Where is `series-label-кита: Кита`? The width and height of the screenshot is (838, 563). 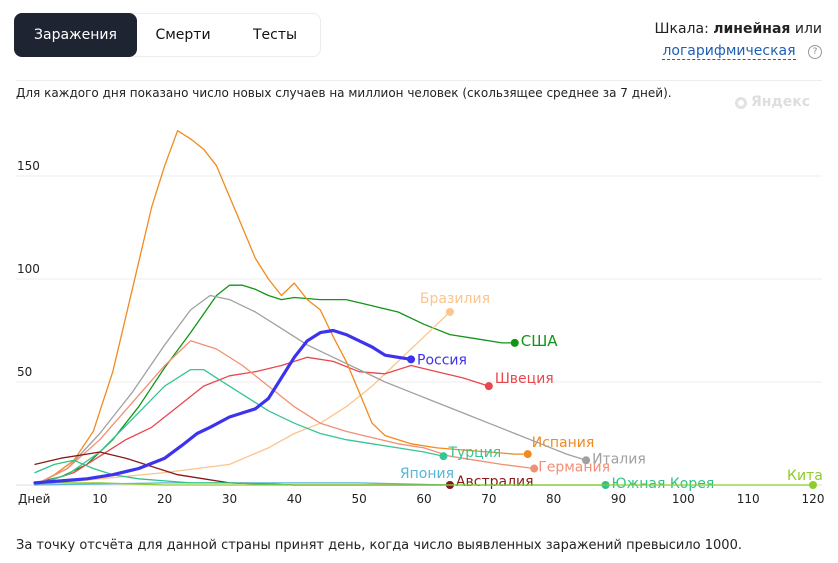
series-label-кита: Кита is located at coordinates (805, 476).